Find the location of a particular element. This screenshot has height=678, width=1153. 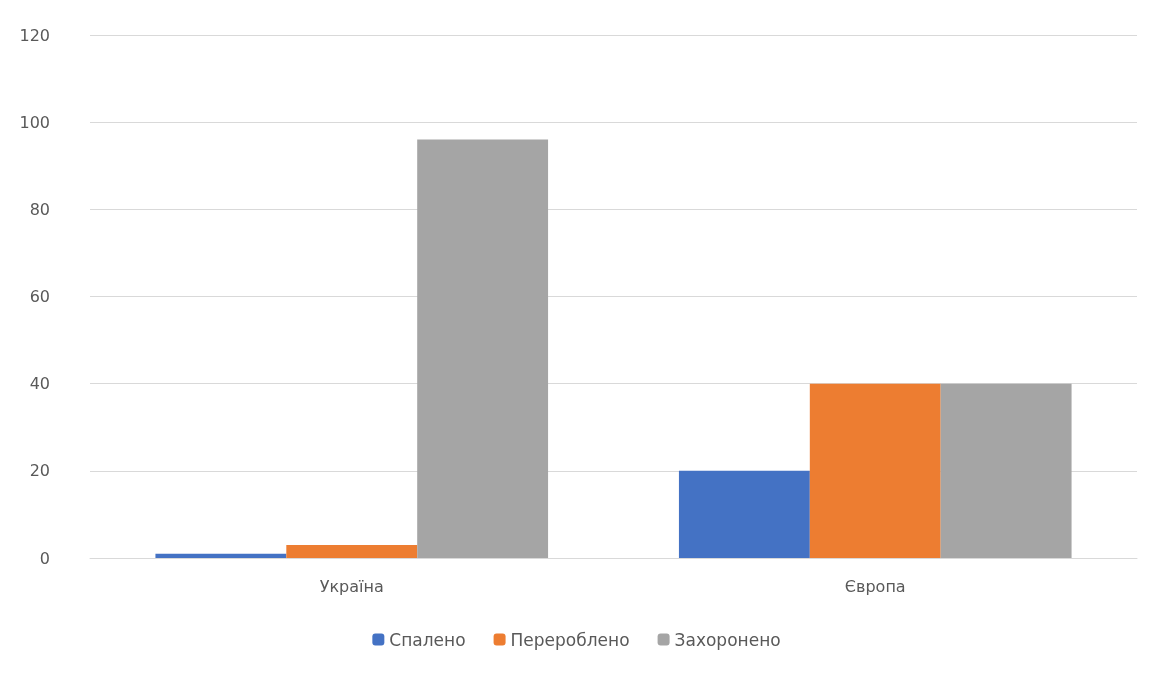

legend-label: Захоронено is located at coordinates (727, 639).